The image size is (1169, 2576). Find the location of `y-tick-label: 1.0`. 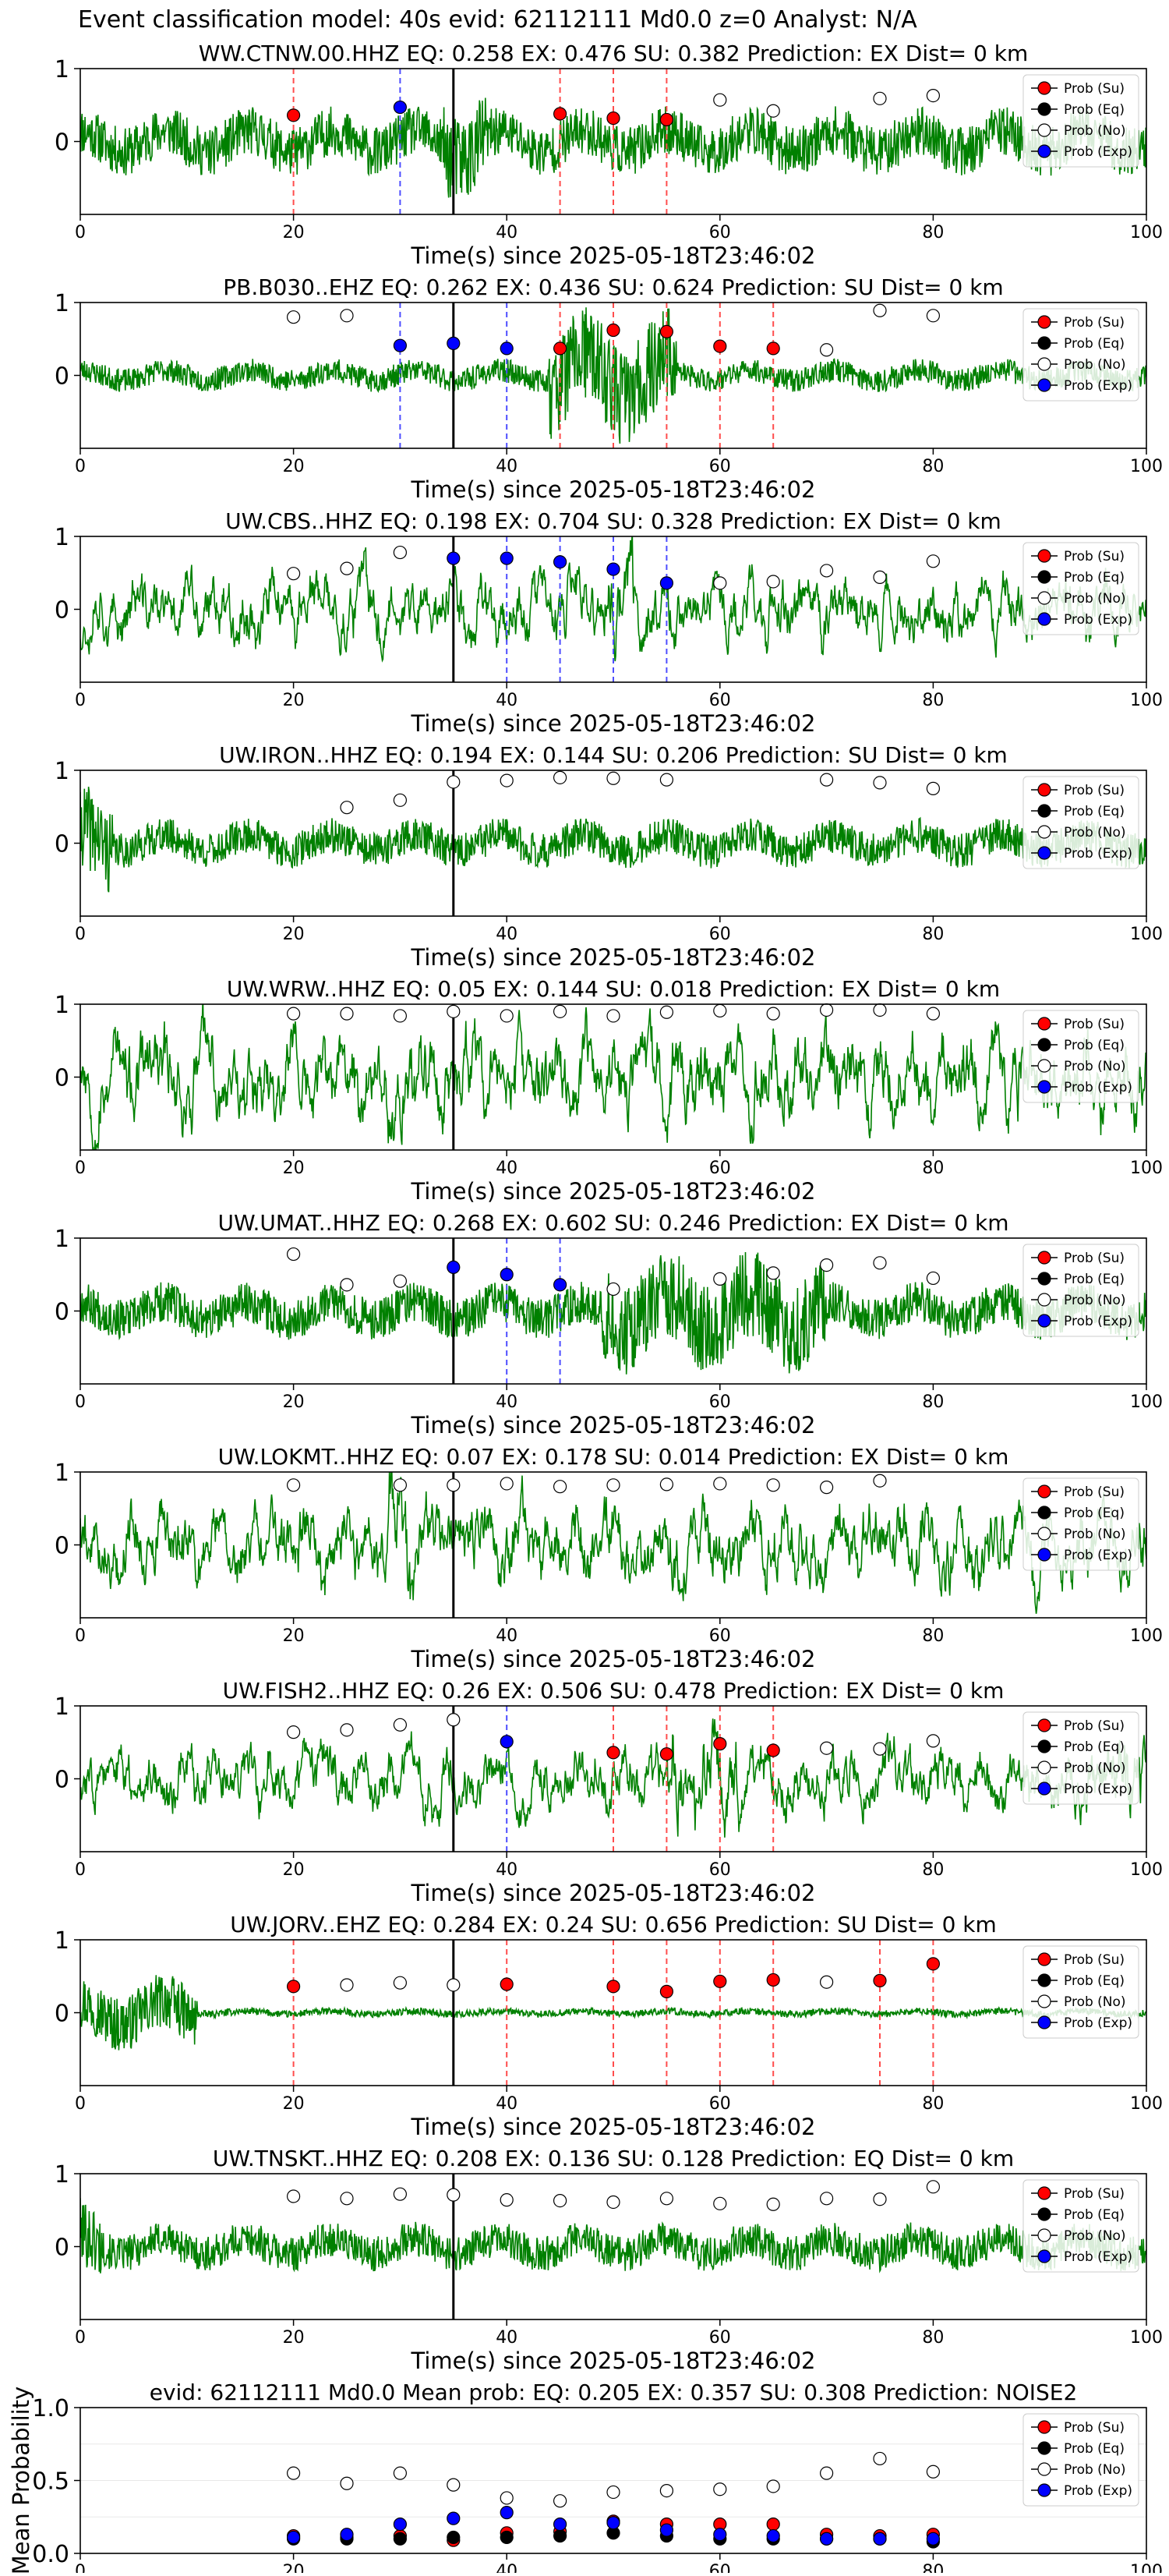

y-tick-label: 1.0 is located at coordinates (50, 2408).